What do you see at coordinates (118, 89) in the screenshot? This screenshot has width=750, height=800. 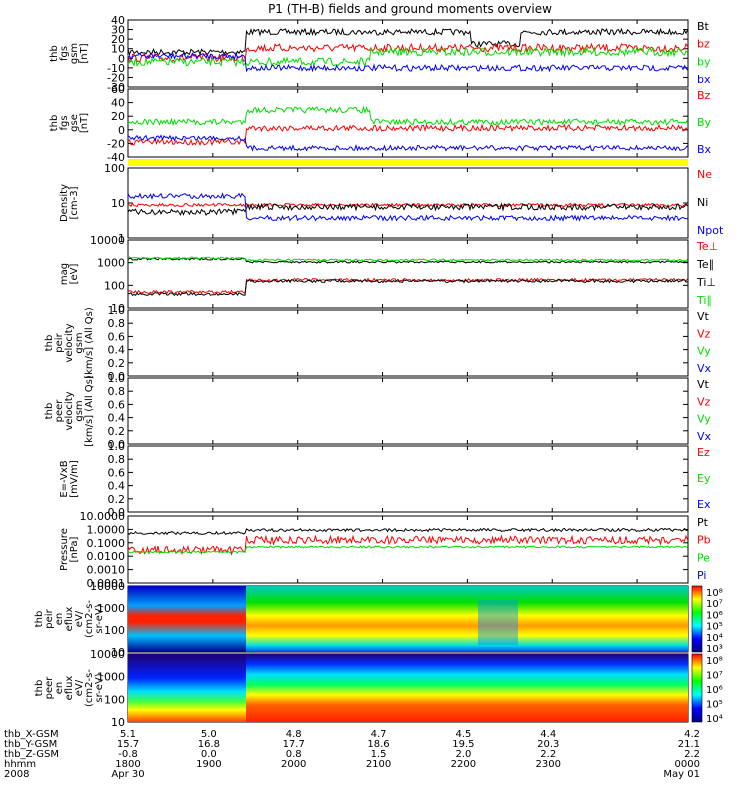 I see `ytick-label: 60` at bounding box center [118, 89].